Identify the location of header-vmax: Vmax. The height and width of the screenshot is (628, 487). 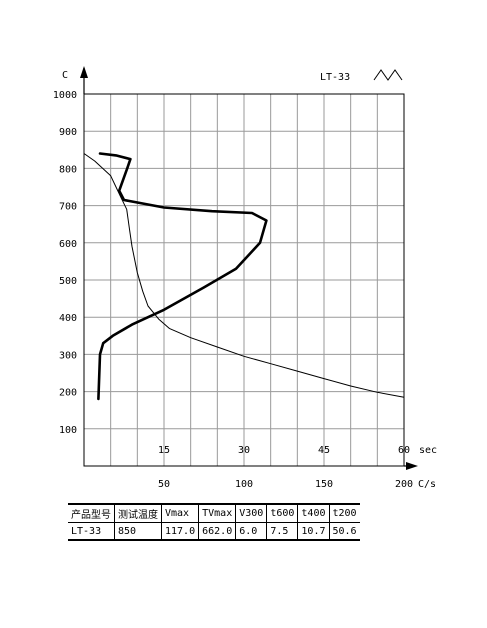
(179, 513).